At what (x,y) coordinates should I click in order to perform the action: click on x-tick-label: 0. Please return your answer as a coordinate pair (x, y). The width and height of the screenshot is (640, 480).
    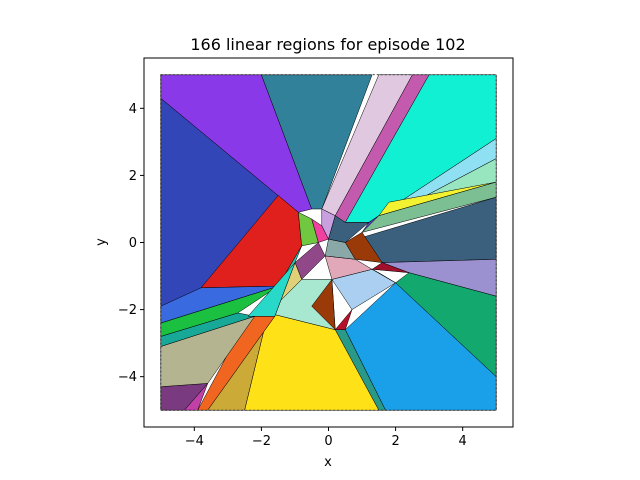
    Looking at the image, I should click on (328, 441).